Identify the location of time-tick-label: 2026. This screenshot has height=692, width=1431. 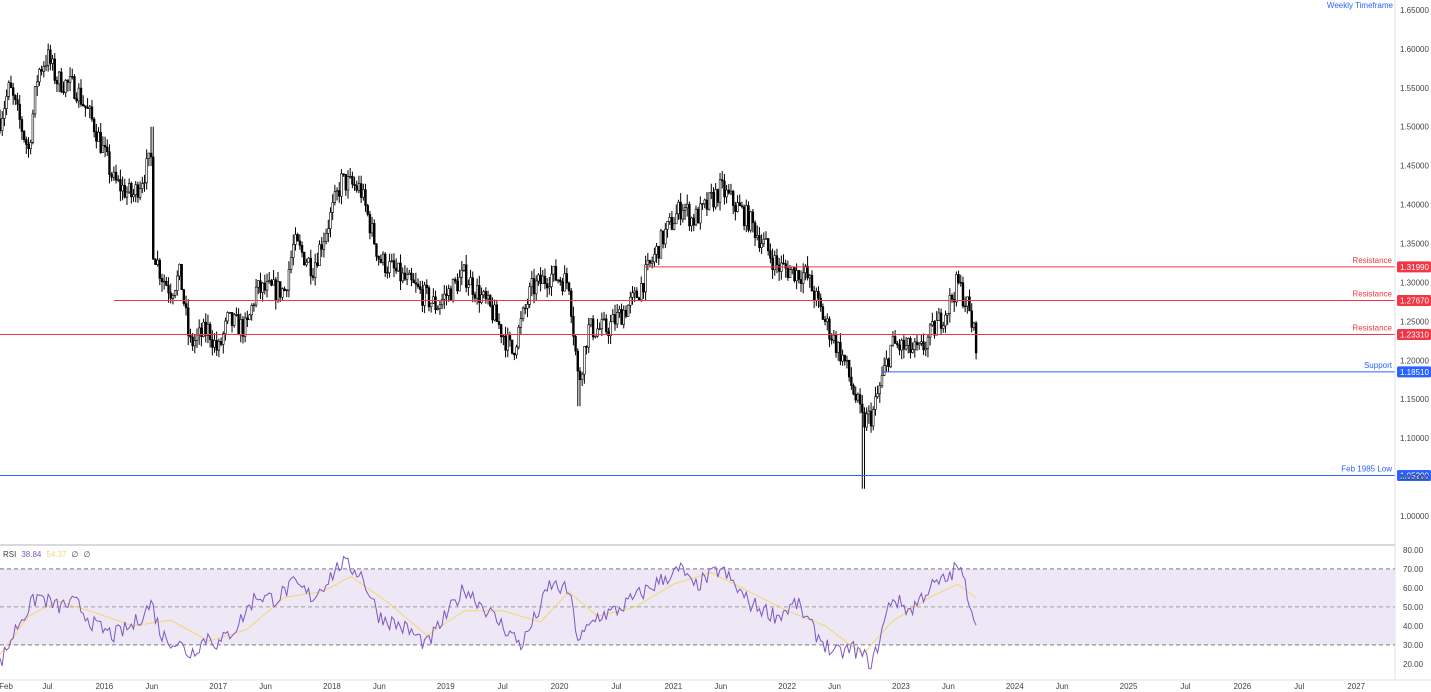
(1242, 686).